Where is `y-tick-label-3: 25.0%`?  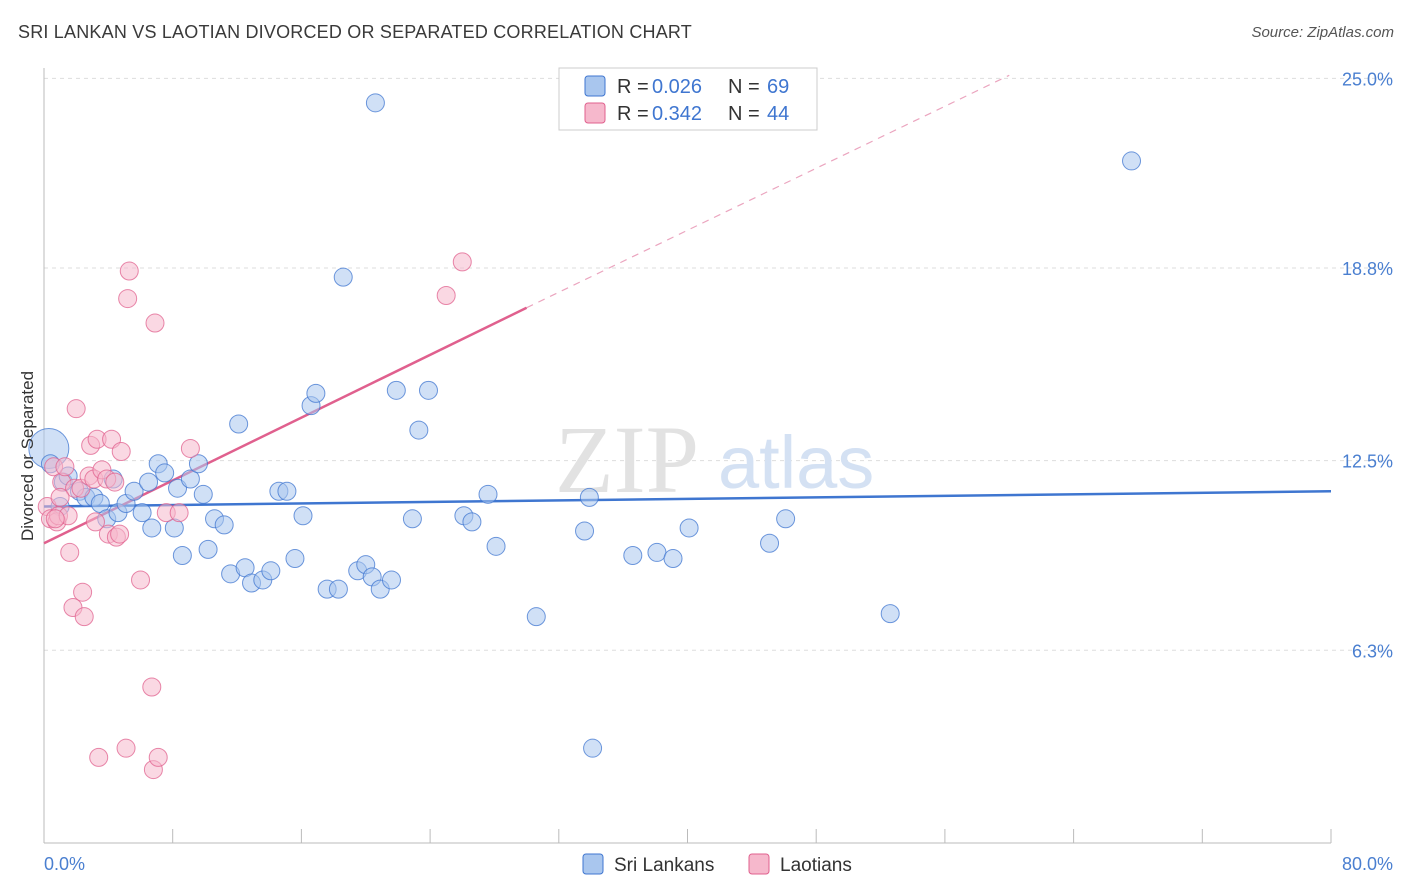 y-tick-label-3: 25.0% is located at coordinates (1367, 79).